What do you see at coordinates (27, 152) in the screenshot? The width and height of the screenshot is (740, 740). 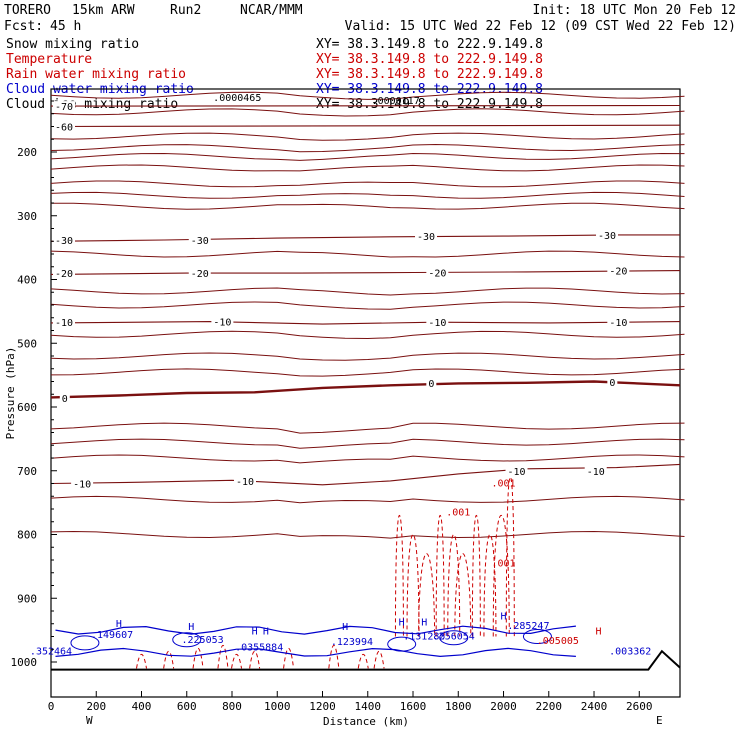 I see `y-tick-label: 200` at bounding box center [27, 152].